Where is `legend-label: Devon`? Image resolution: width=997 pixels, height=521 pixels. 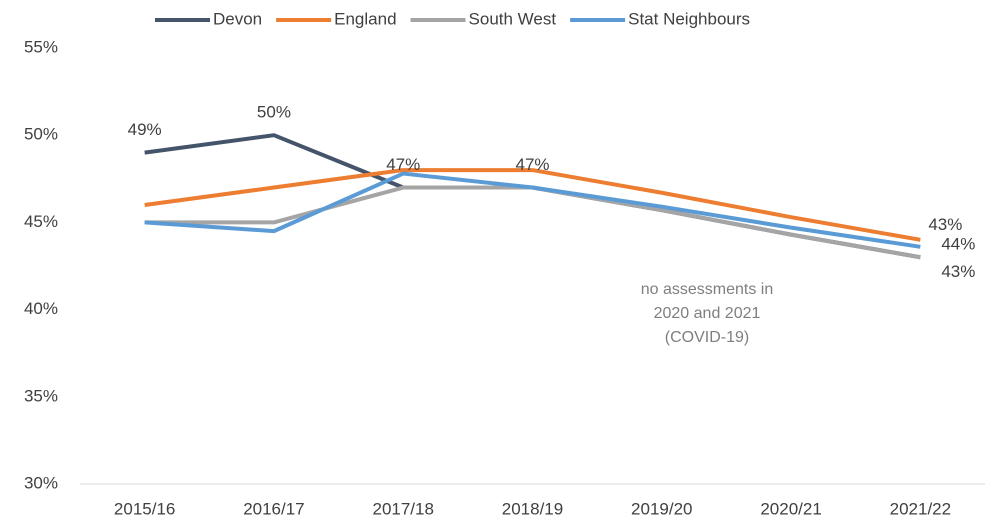
legend-label: Devon is located at coordinates (237, 18).